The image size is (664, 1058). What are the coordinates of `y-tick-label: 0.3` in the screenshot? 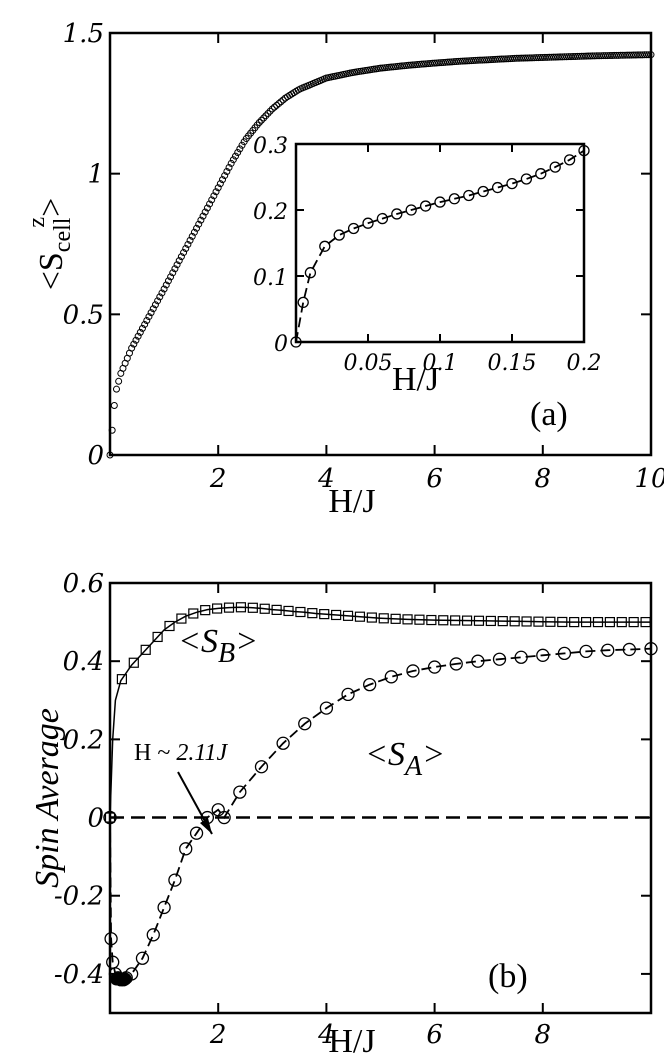 It's located at (270, 146).